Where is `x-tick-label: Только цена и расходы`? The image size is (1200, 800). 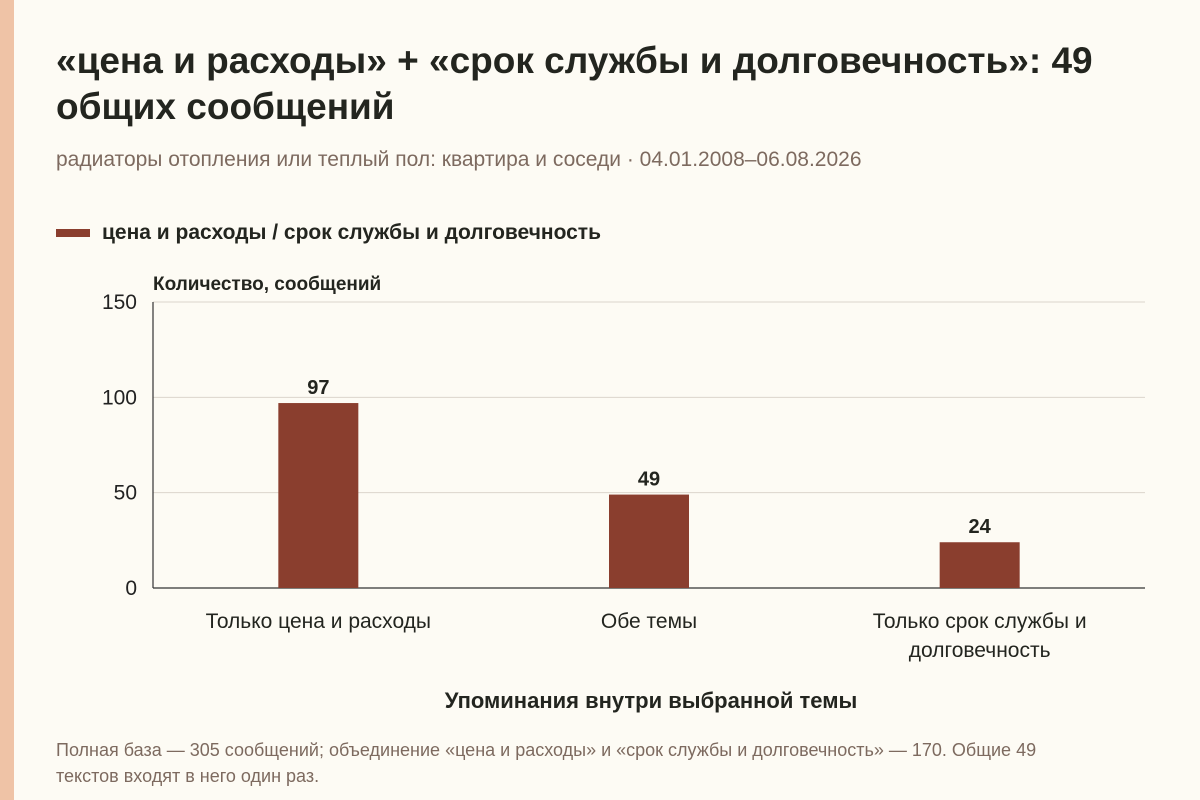 x-tick-label: Только цена и расходы is located at coordinates (318, 621).